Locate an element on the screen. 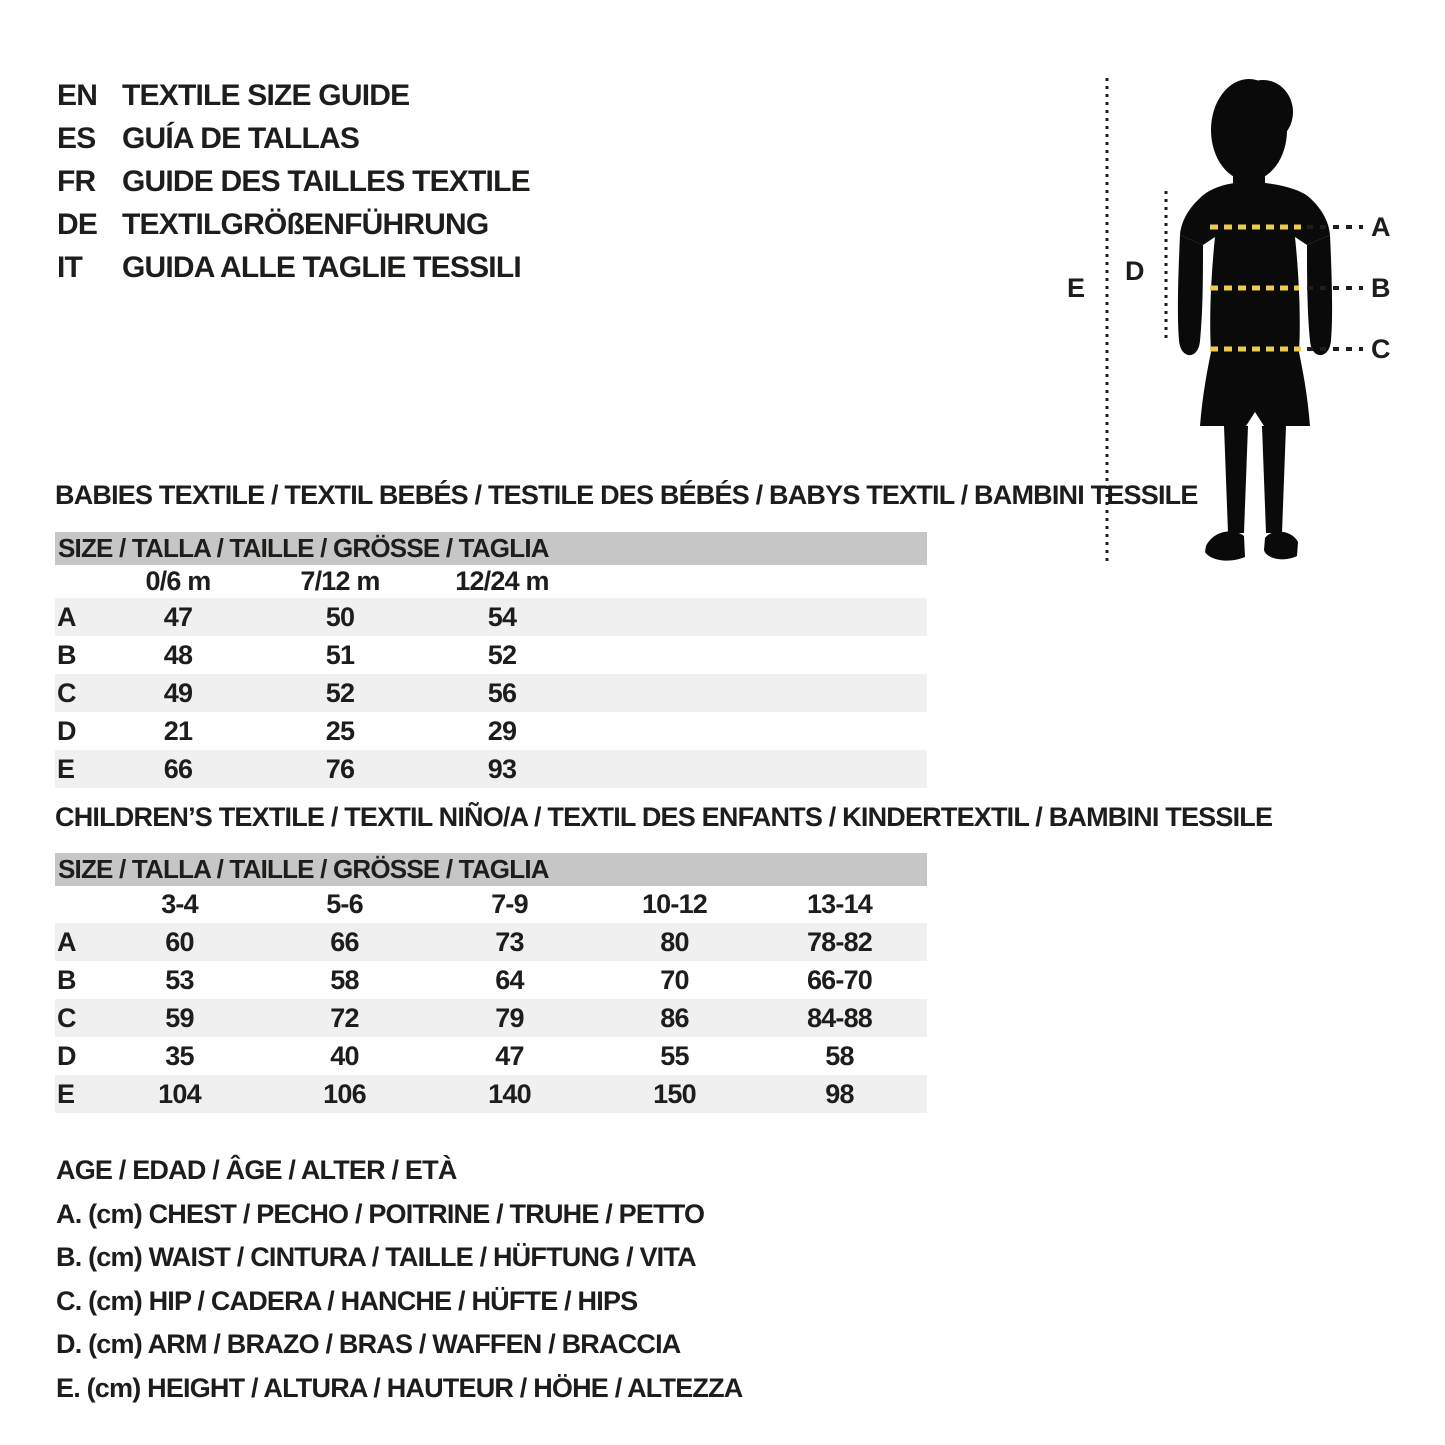 This screenshot has height=1445, width=1445. lang-row-es: ES GUÍA DE TALLAS is located at coordinates (293, 138).